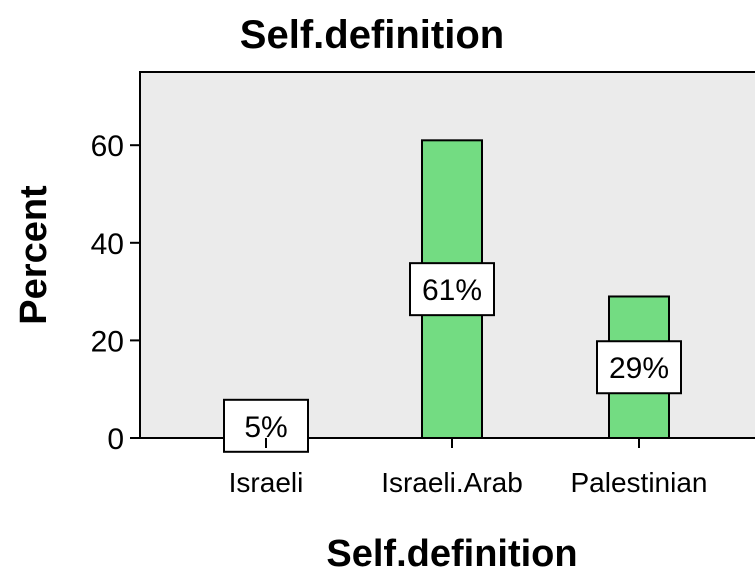  I want to click on x-axis: Israeli Israeli.Arab Palestinian, so click(468, 468).